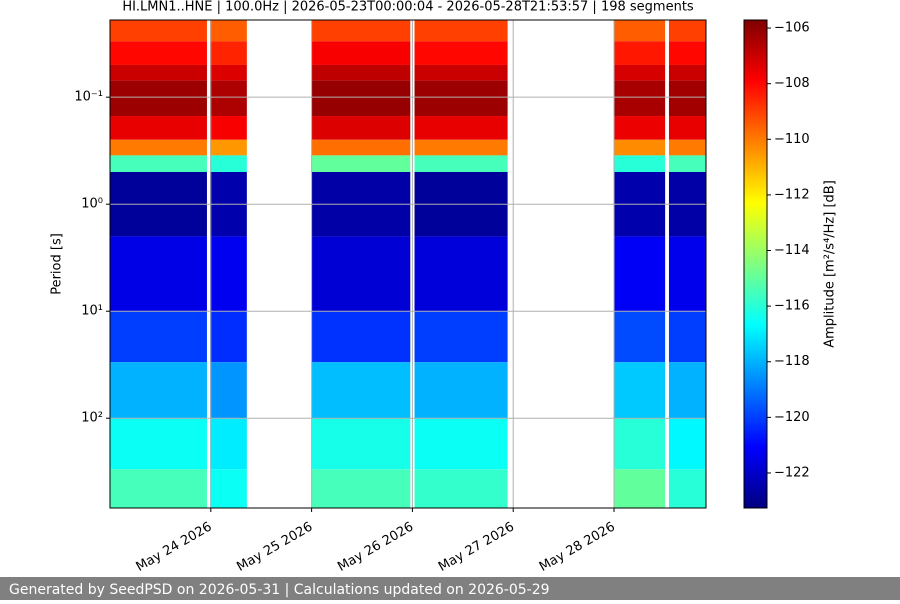  What do you see at coordinates (792, 417) in the screenshot?
I see `colorbar-tick-label: −120` at bounding box center [792, 417].